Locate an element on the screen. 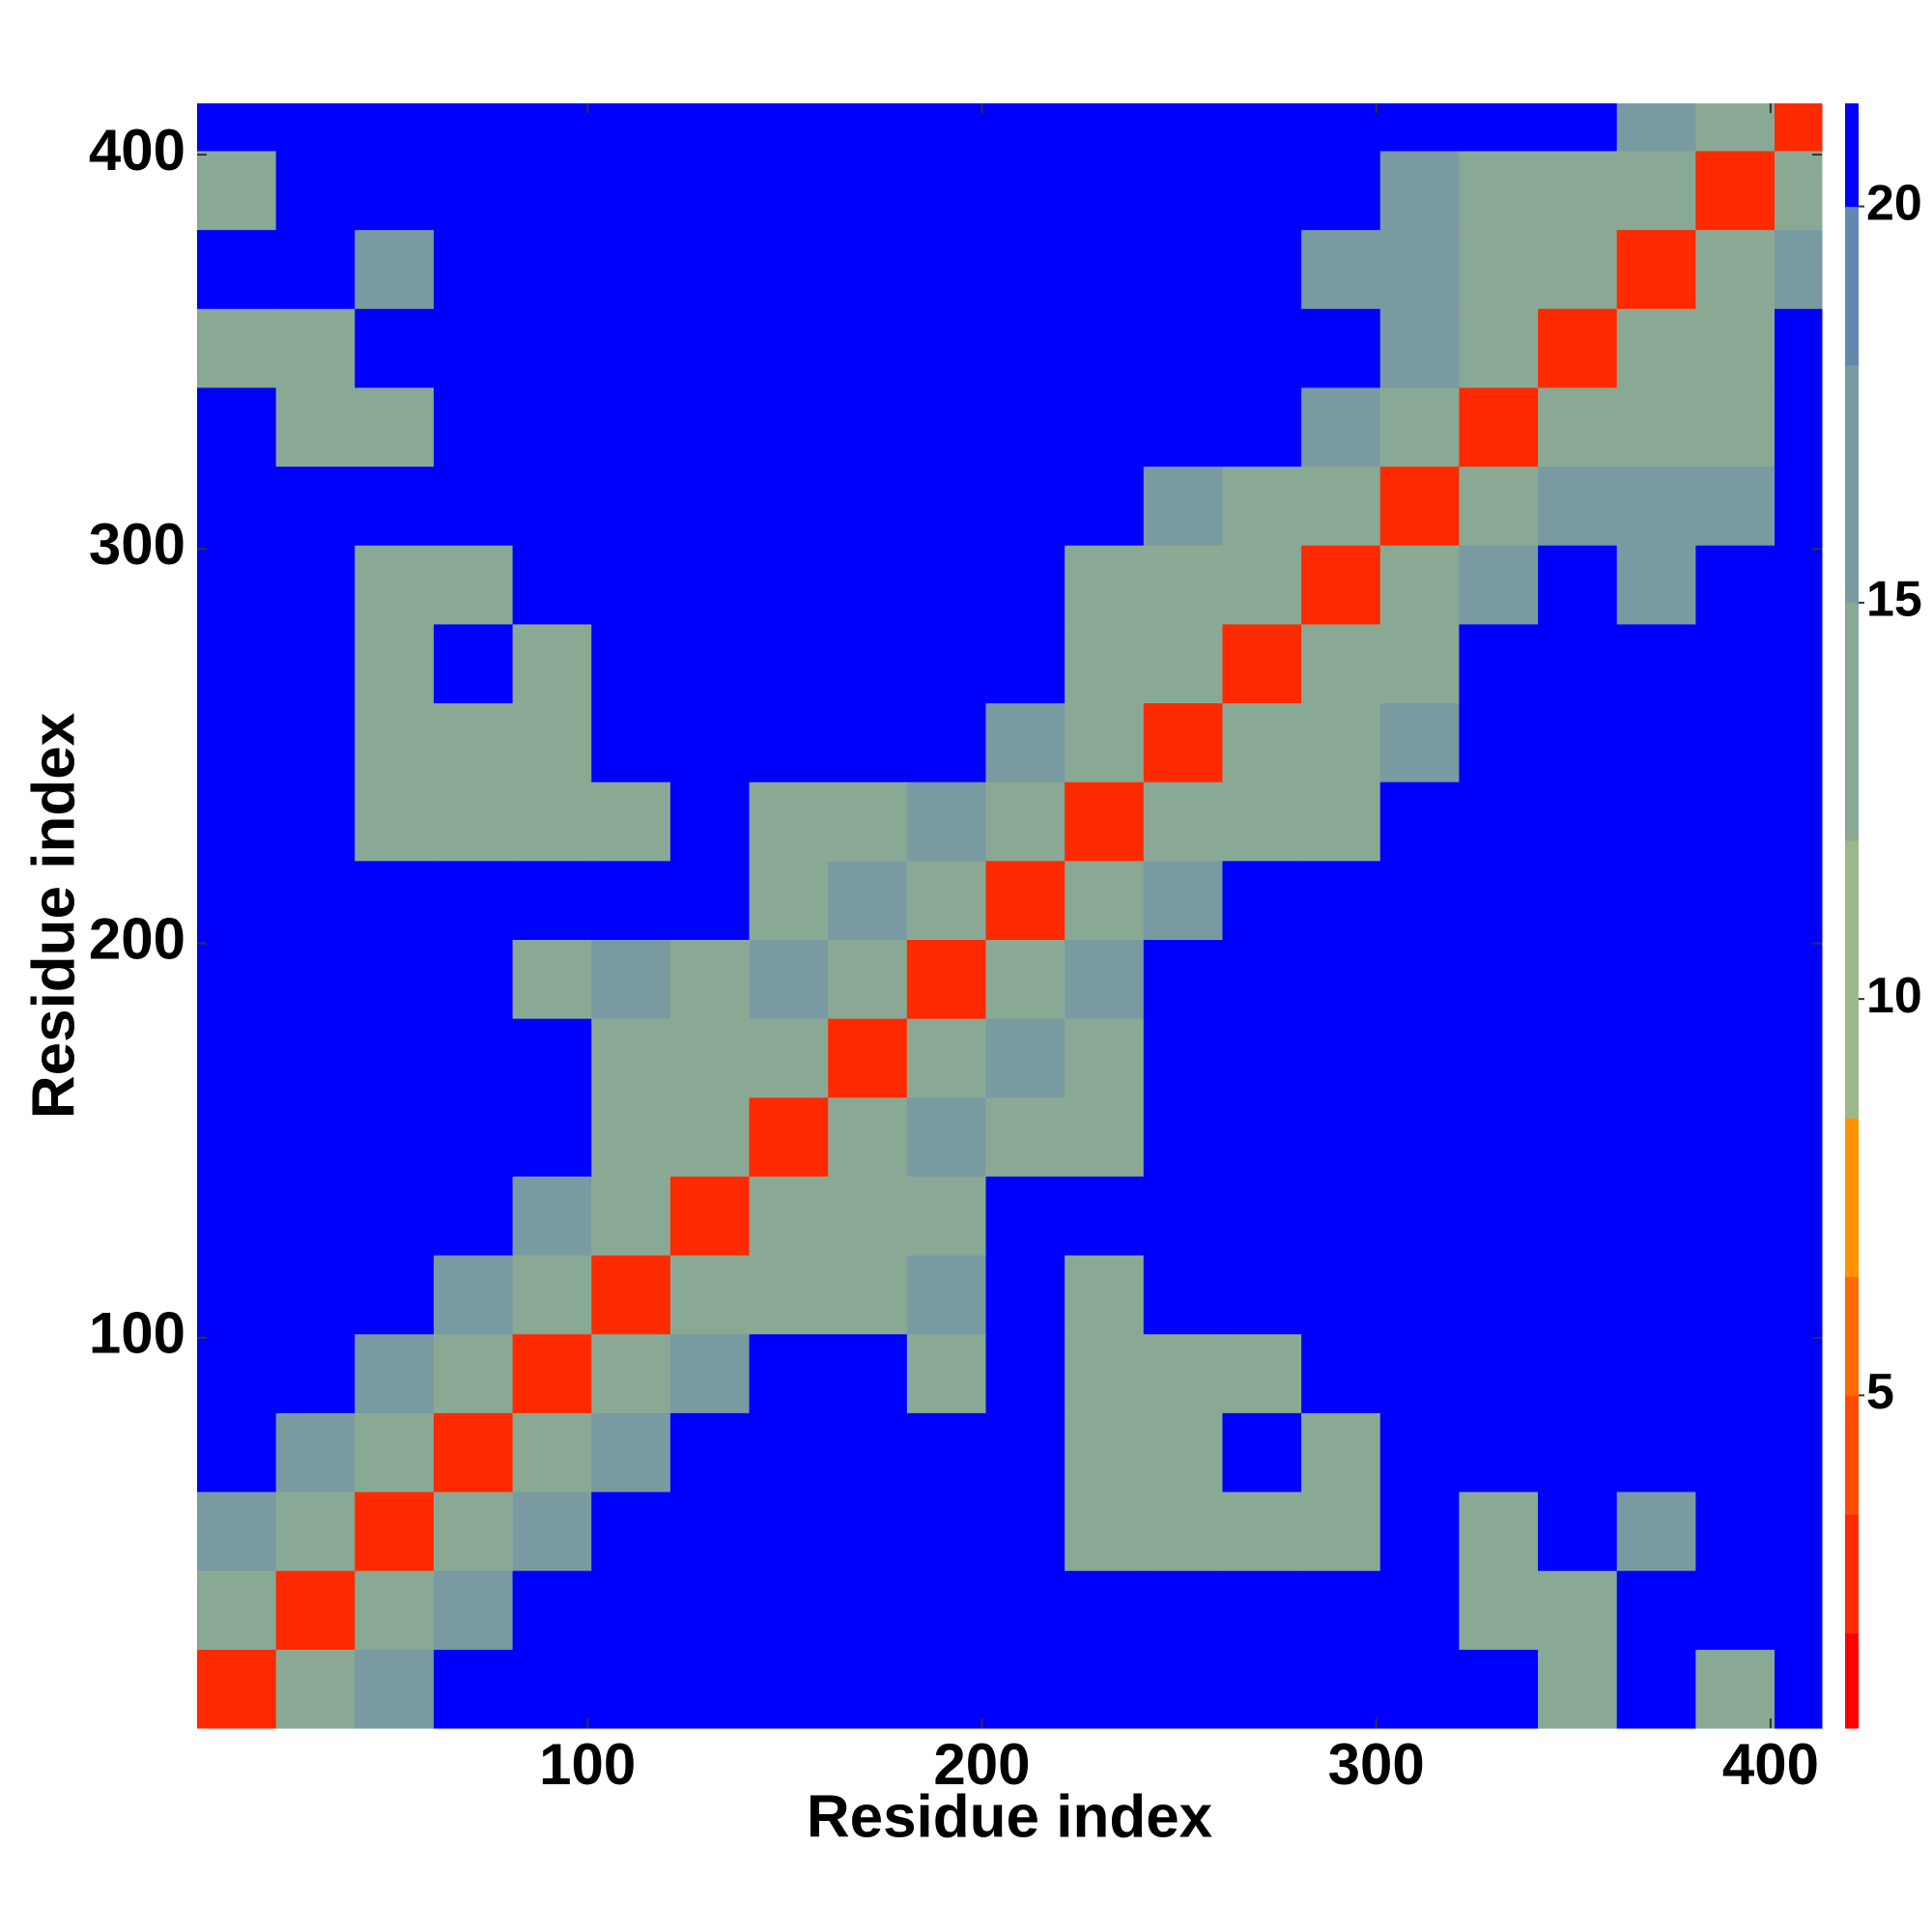 The image size is (1932, 1932). x-tick-label: 200 is located at coordinates (981, 1764).